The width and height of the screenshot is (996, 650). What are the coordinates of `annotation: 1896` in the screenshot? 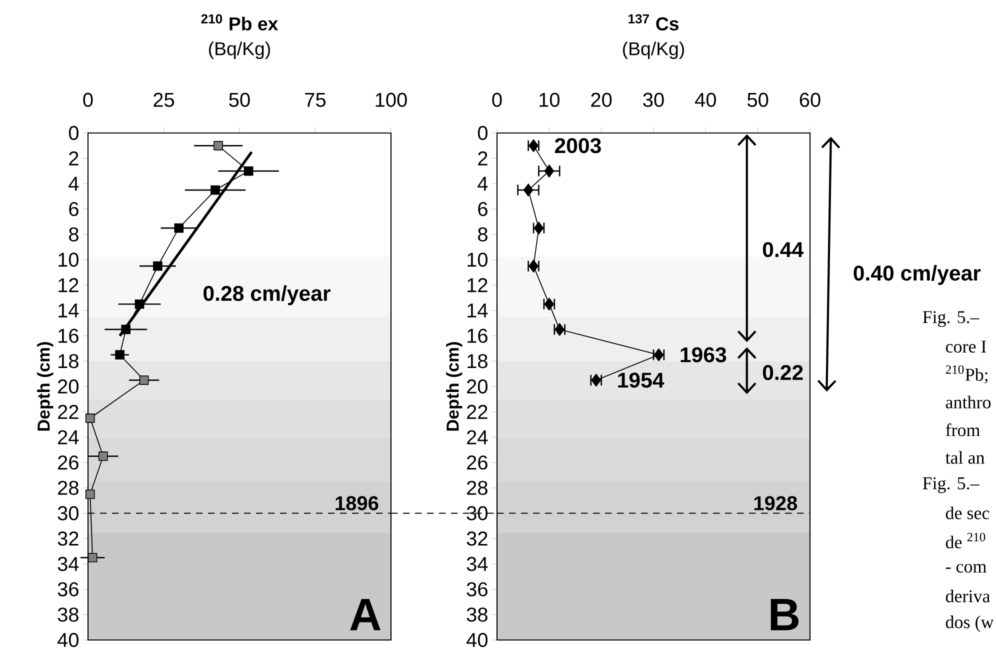 It's located at (357, 503).